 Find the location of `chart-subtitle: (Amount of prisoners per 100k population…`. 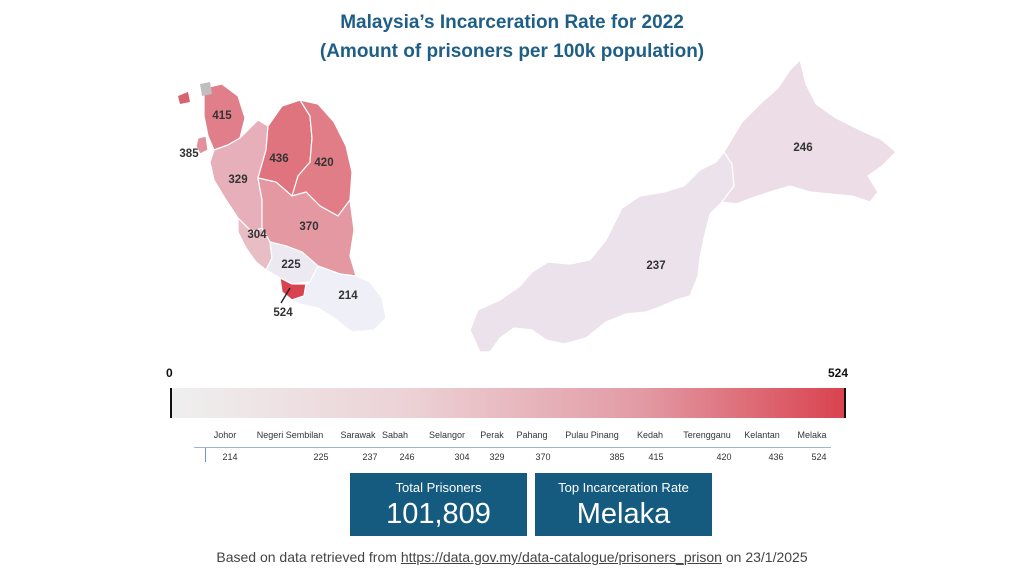

chart-subtitle: (Amount of prisoners per 100k population… is located at coordinates (512, 51).